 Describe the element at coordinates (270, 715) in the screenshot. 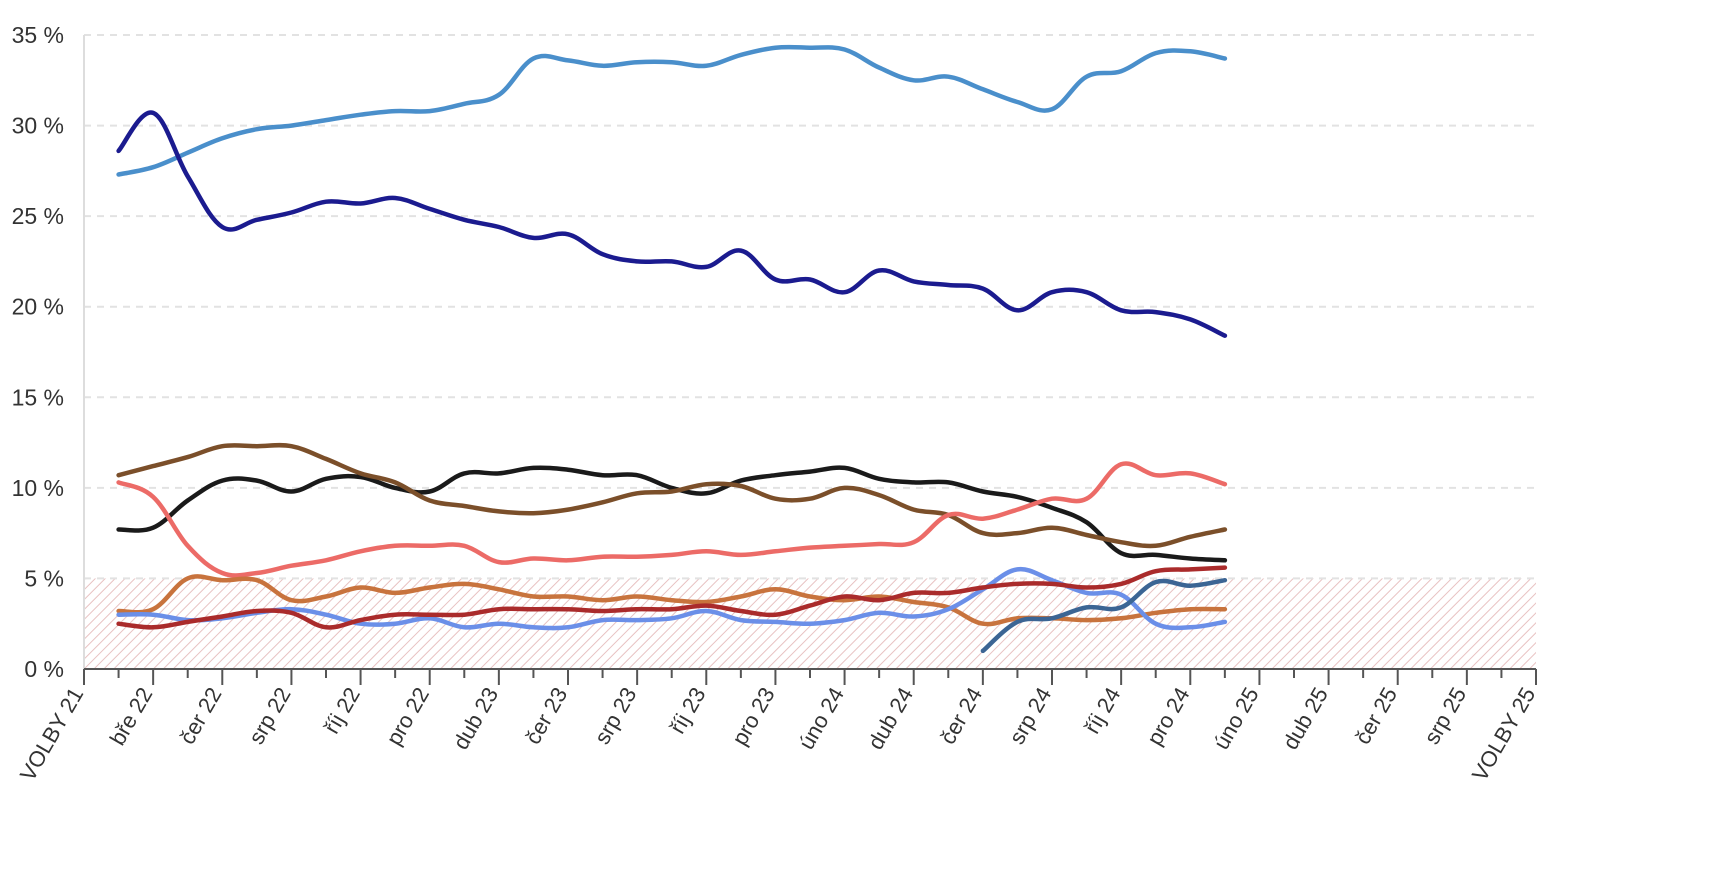

I see `x-tick-label: srp 22` at that location.